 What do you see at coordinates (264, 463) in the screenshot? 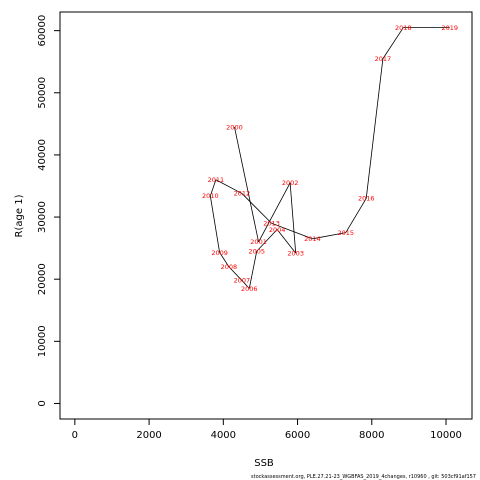
I see `x-axis-label: SSB` at bounding box center [264, 463].